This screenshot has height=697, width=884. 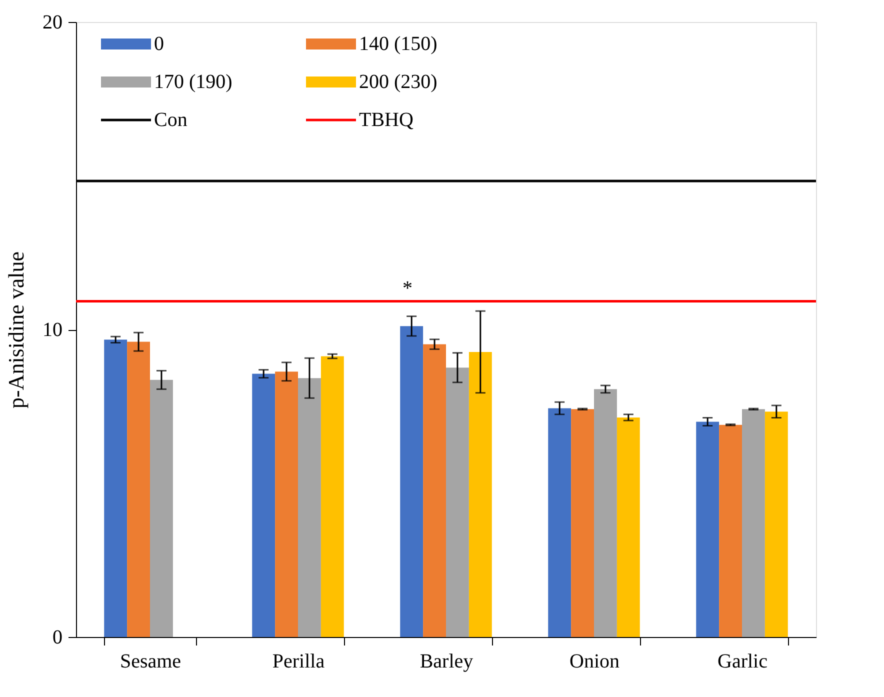 I want to click on legend-label: TBHQ, so click(x=386, y=120).